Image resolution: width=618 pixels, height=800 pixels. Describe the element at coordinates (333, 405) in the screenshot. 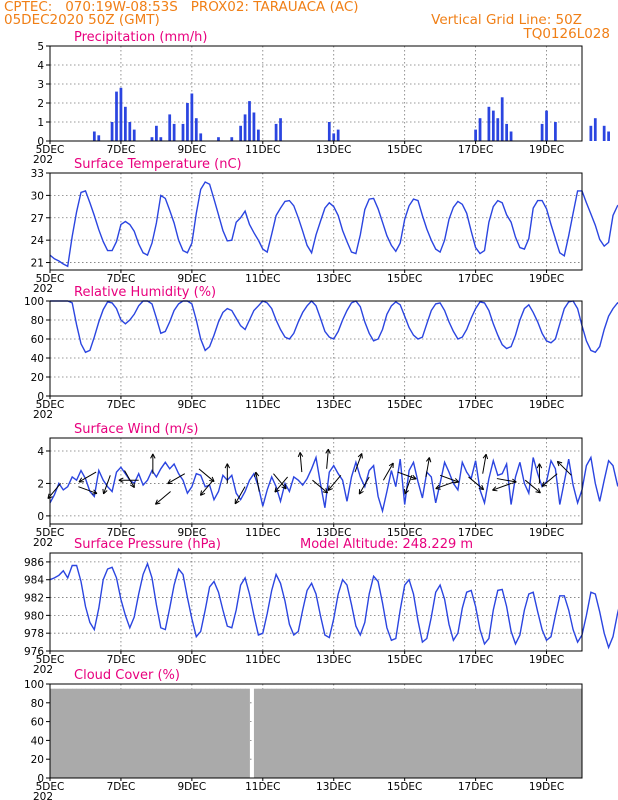

I see `x-tick-label: 13DEC` at that location.